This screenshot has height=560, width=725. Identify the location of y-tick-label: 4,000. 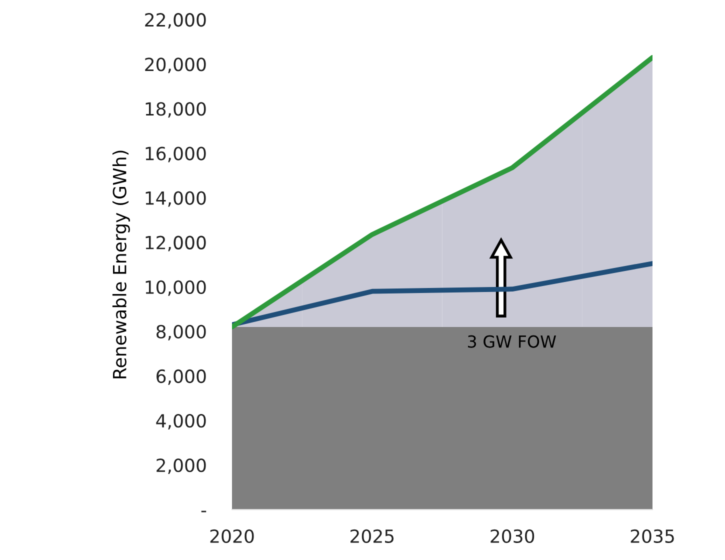
(181, 422).